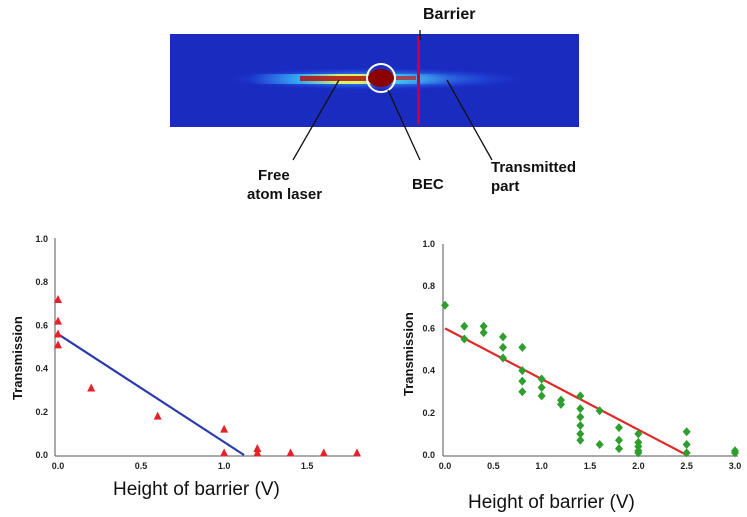 Image resolution: width=747 pixels, height=517 pixels. What do you see at coordinates (41, 412) in the screenshot?
I see `chart-left-y-tick: 0.2` at bounding box center [41, 412].